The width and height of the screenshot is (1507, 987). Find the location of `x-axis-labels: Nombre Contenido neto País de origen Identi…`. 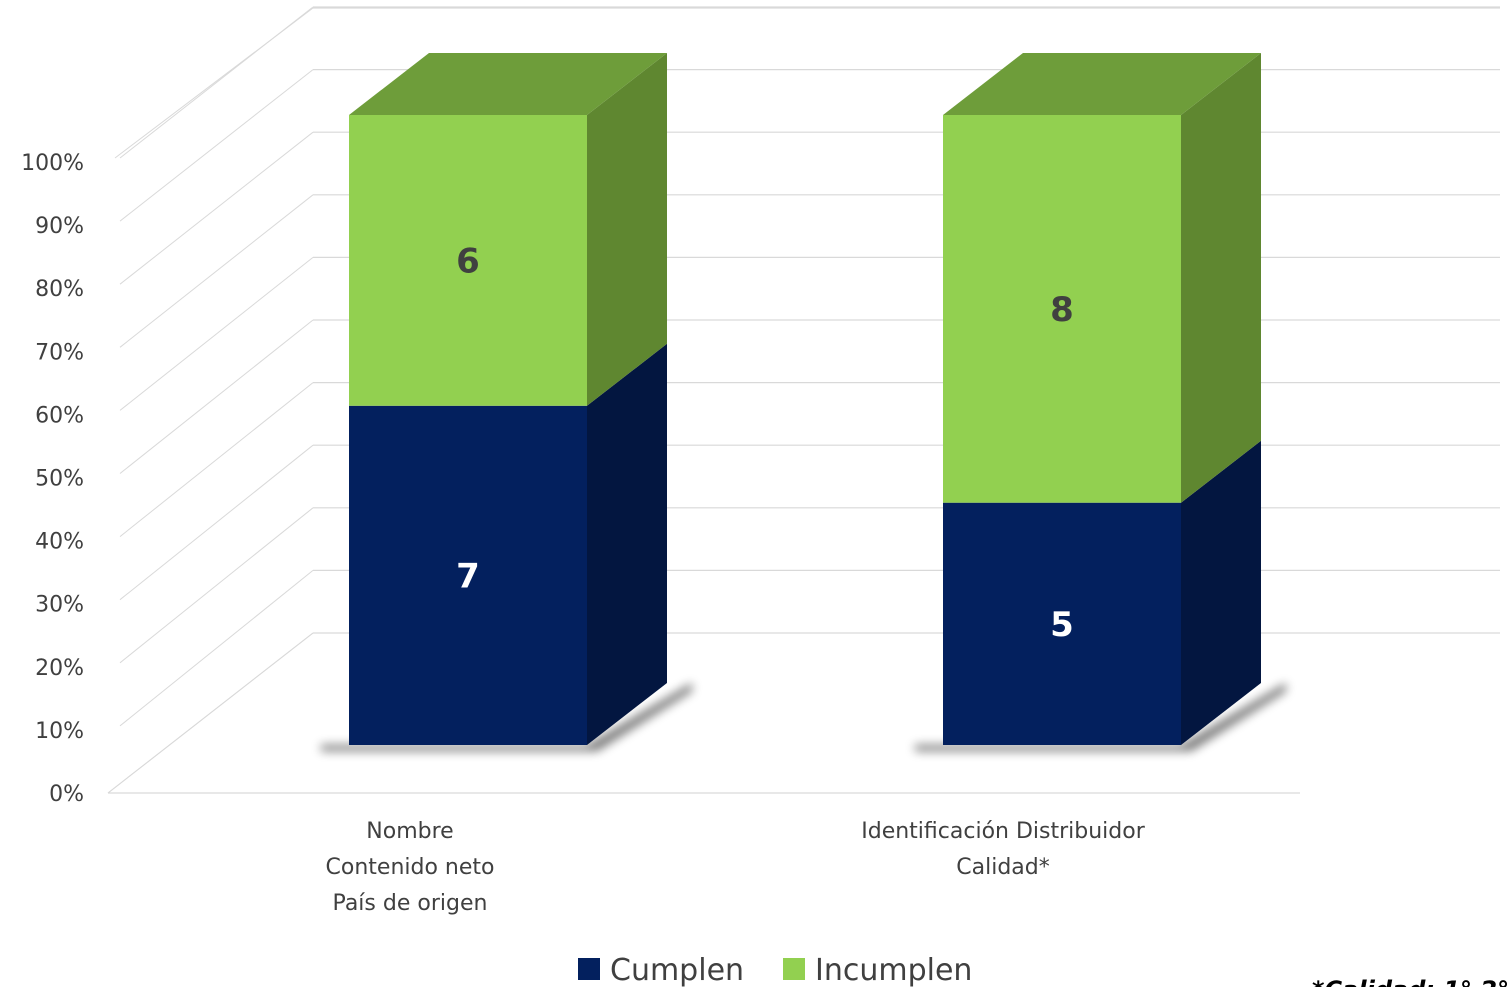

x-axis-labels: Nombre Contenido neto País de origen Identi… is located at coordinates (736, 867).